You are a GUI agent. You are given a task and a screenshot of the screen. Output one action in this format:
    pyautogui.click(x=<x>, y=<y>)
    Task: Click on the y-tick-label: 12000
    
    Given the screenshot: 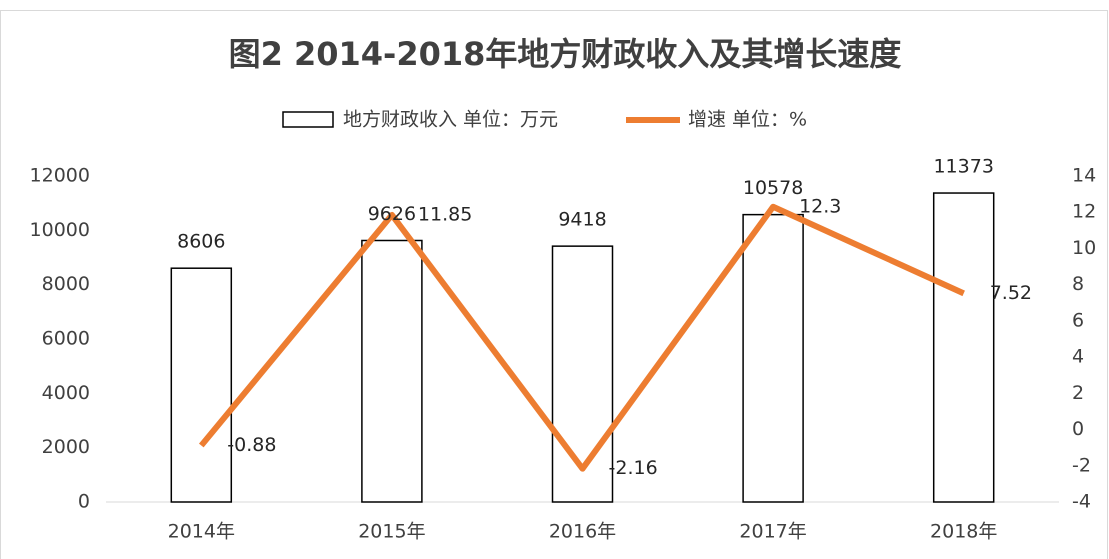 What is the action you would take?
    pyautogui.click(x=60, y=176)
    